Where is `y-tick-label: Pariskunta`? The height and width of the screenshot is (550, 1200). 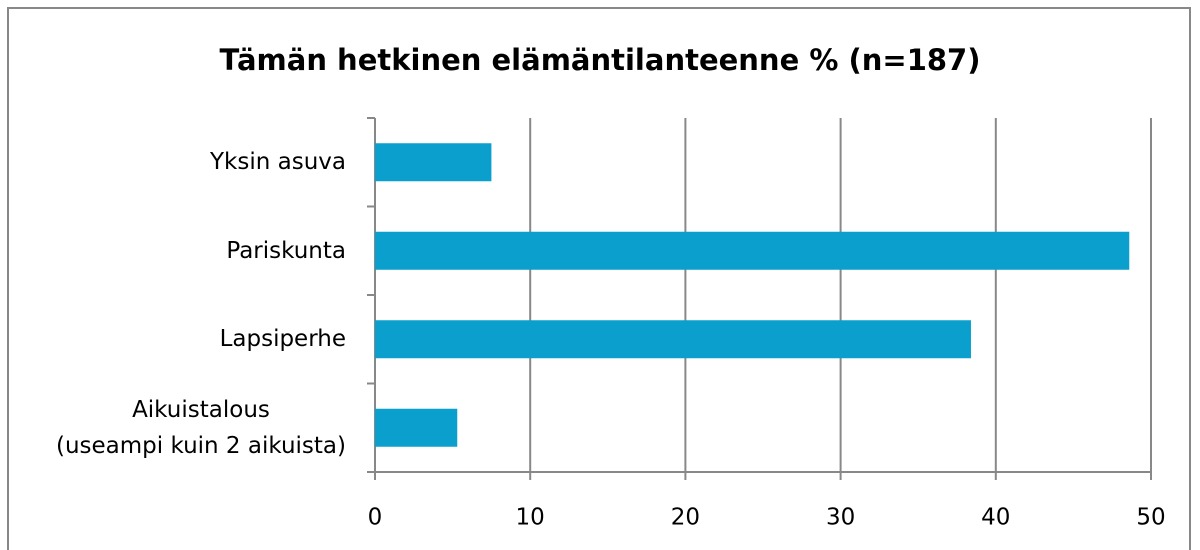 y-tick-label: Pariskunta is located at coordinates (286, 250).